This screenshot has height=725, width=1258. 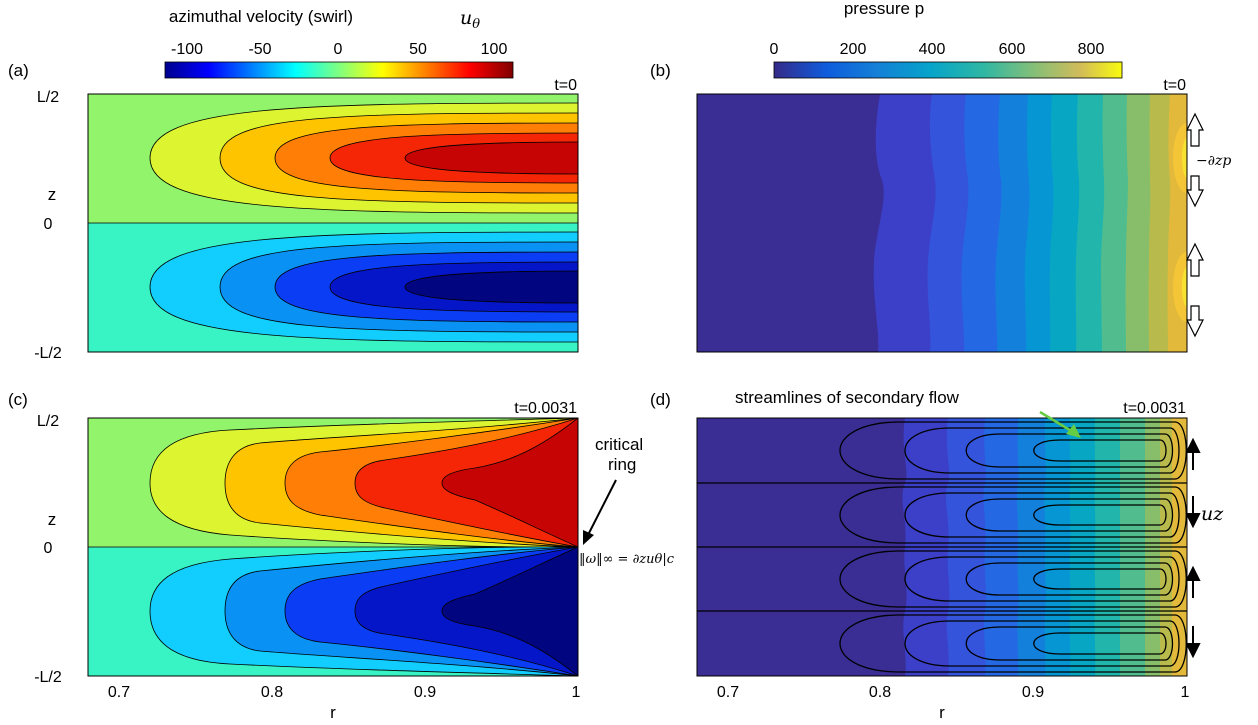 I want to click on axes-box-b, so click(x=942, y=223).